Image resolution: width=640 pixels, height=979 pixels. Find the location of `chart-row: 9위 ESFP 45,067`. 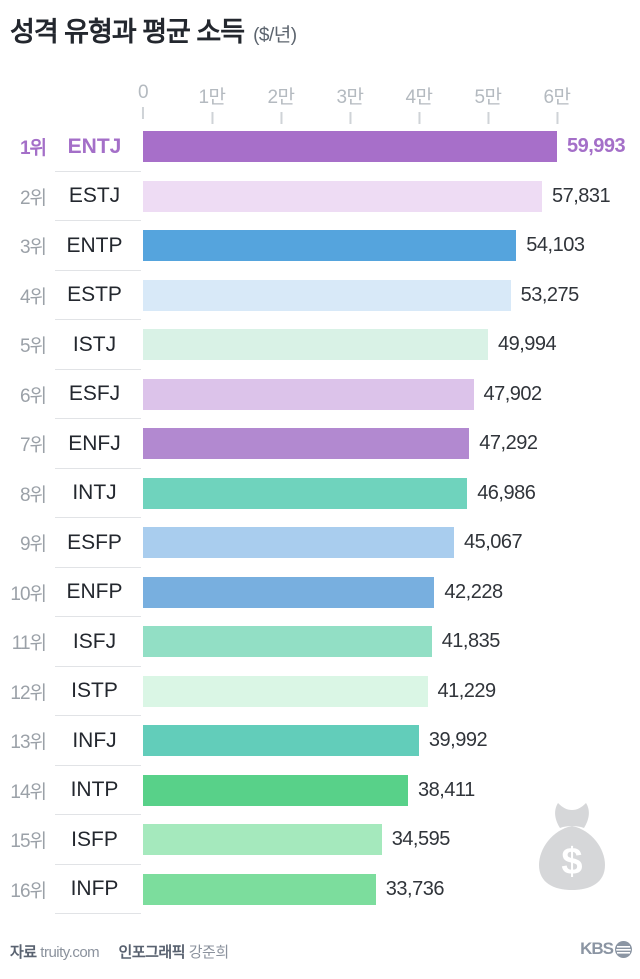

chart-row: 9위 ESFP 45,067 is located at coordinates (320, 543).